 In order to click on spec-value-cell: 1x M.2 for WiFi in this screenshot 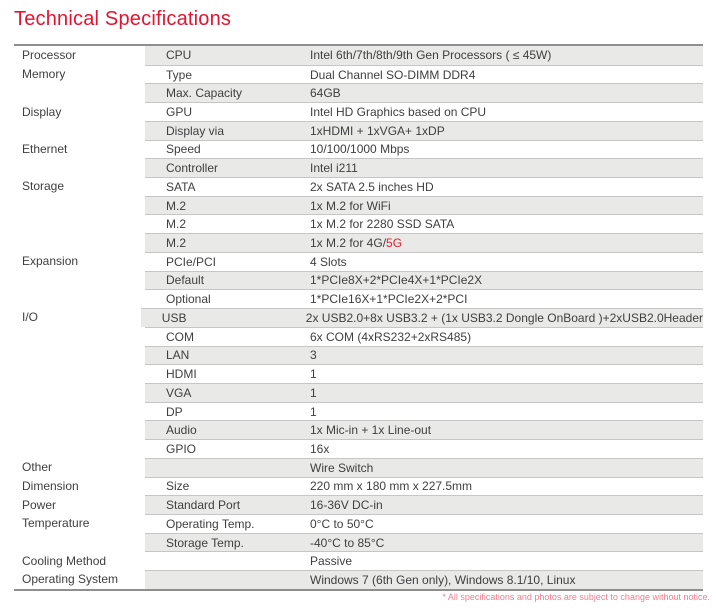, I will do `click(506, 206)`.